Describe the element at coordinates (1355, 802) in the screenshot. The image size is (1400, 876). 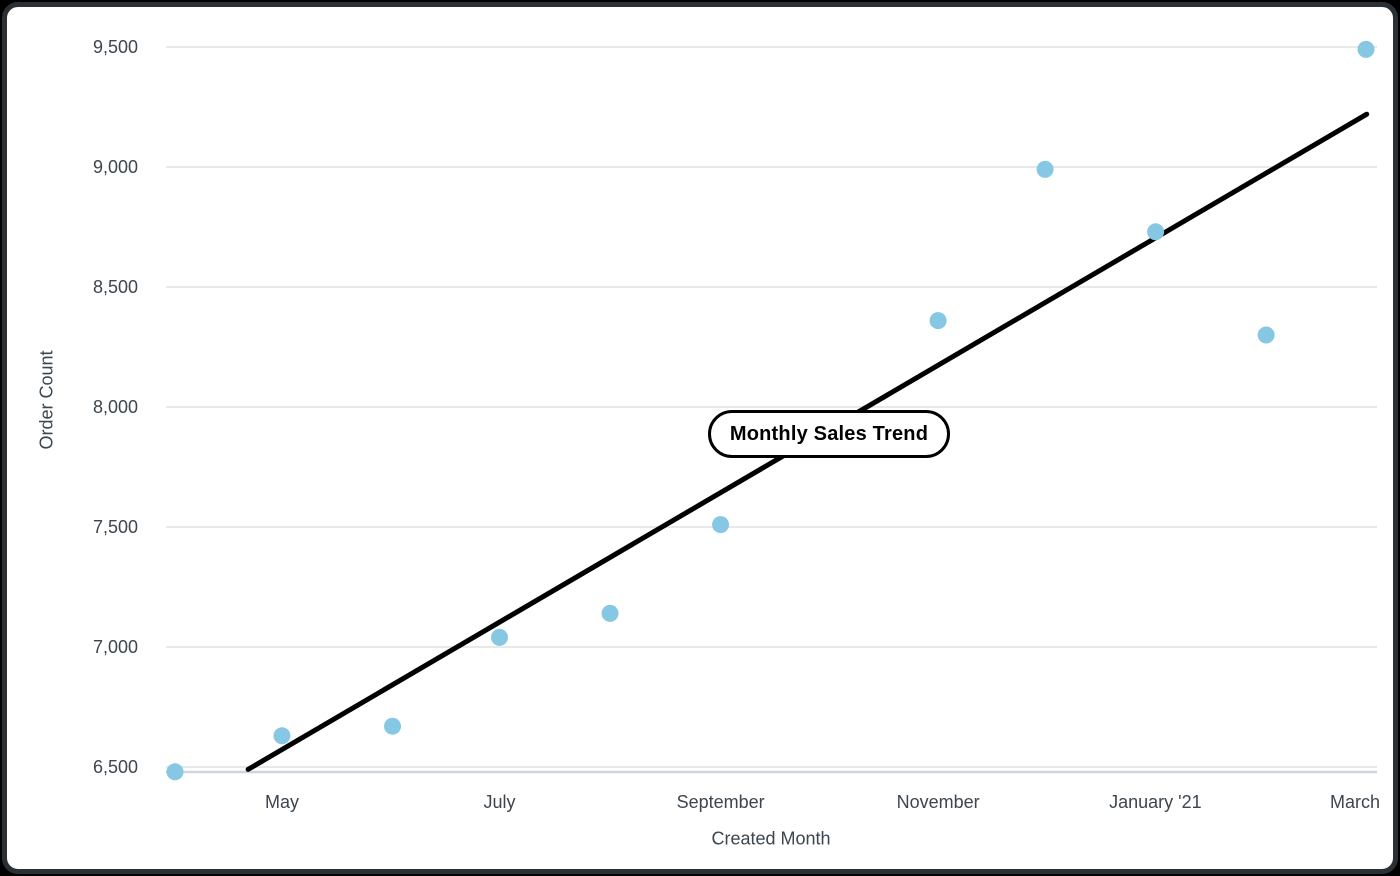
I see `x-tick-label: March` at that location.